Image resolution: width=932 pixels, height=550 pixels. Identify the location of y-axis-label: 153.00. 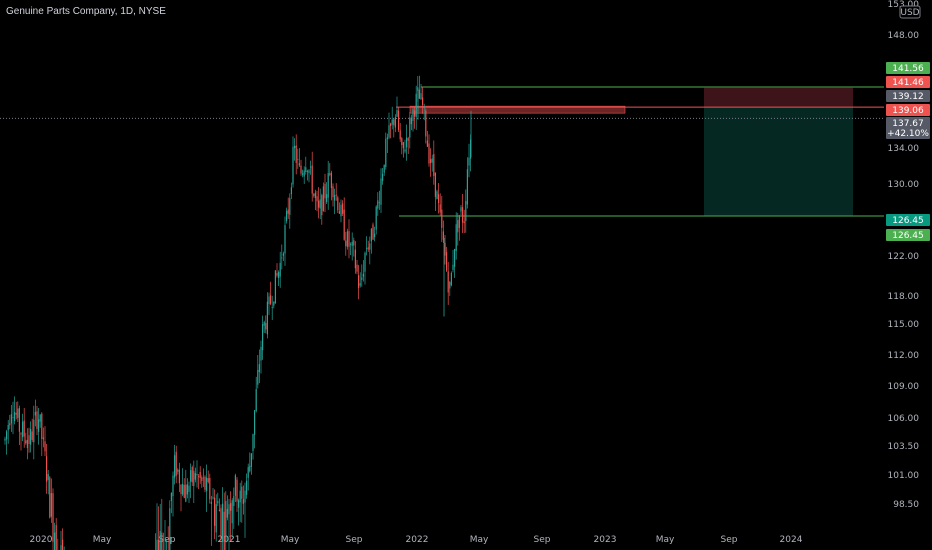
(904, 5).